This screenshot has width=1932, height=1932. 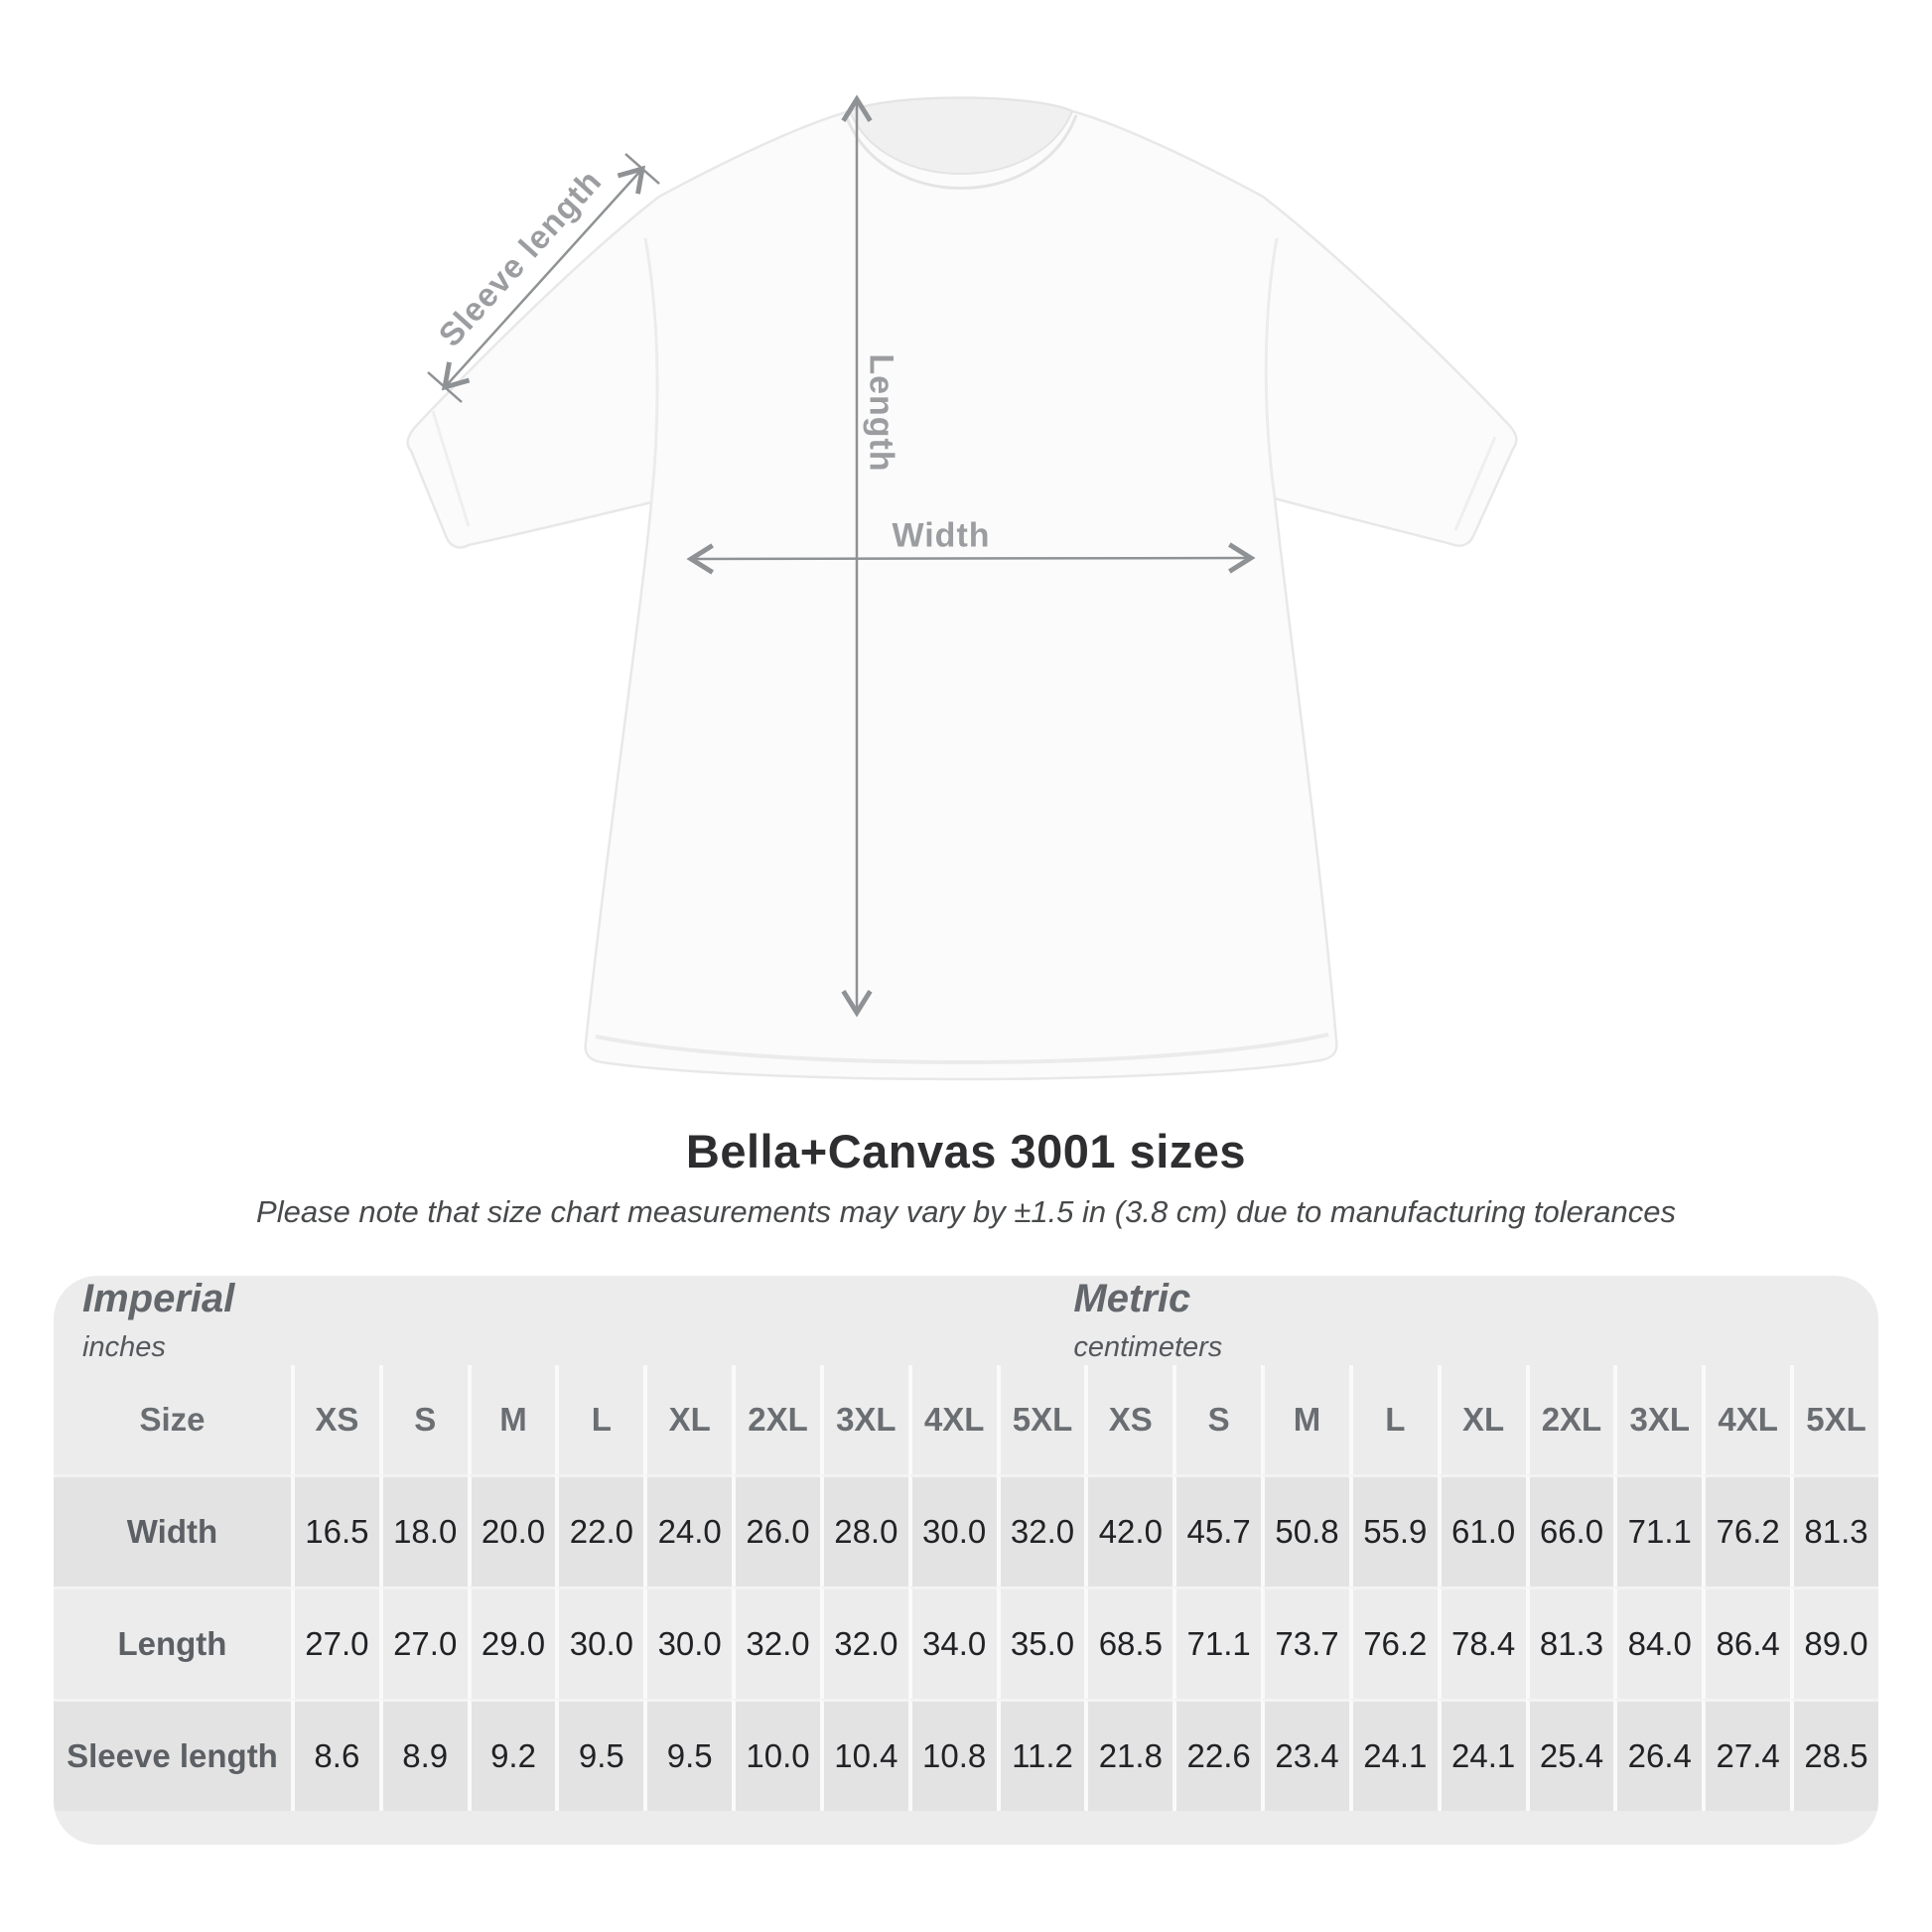 What do you see at coordinates (1481, 1531) in the screenshot?
I see `size-value-cell: 61.0` at bounding box center [1481, 1531].